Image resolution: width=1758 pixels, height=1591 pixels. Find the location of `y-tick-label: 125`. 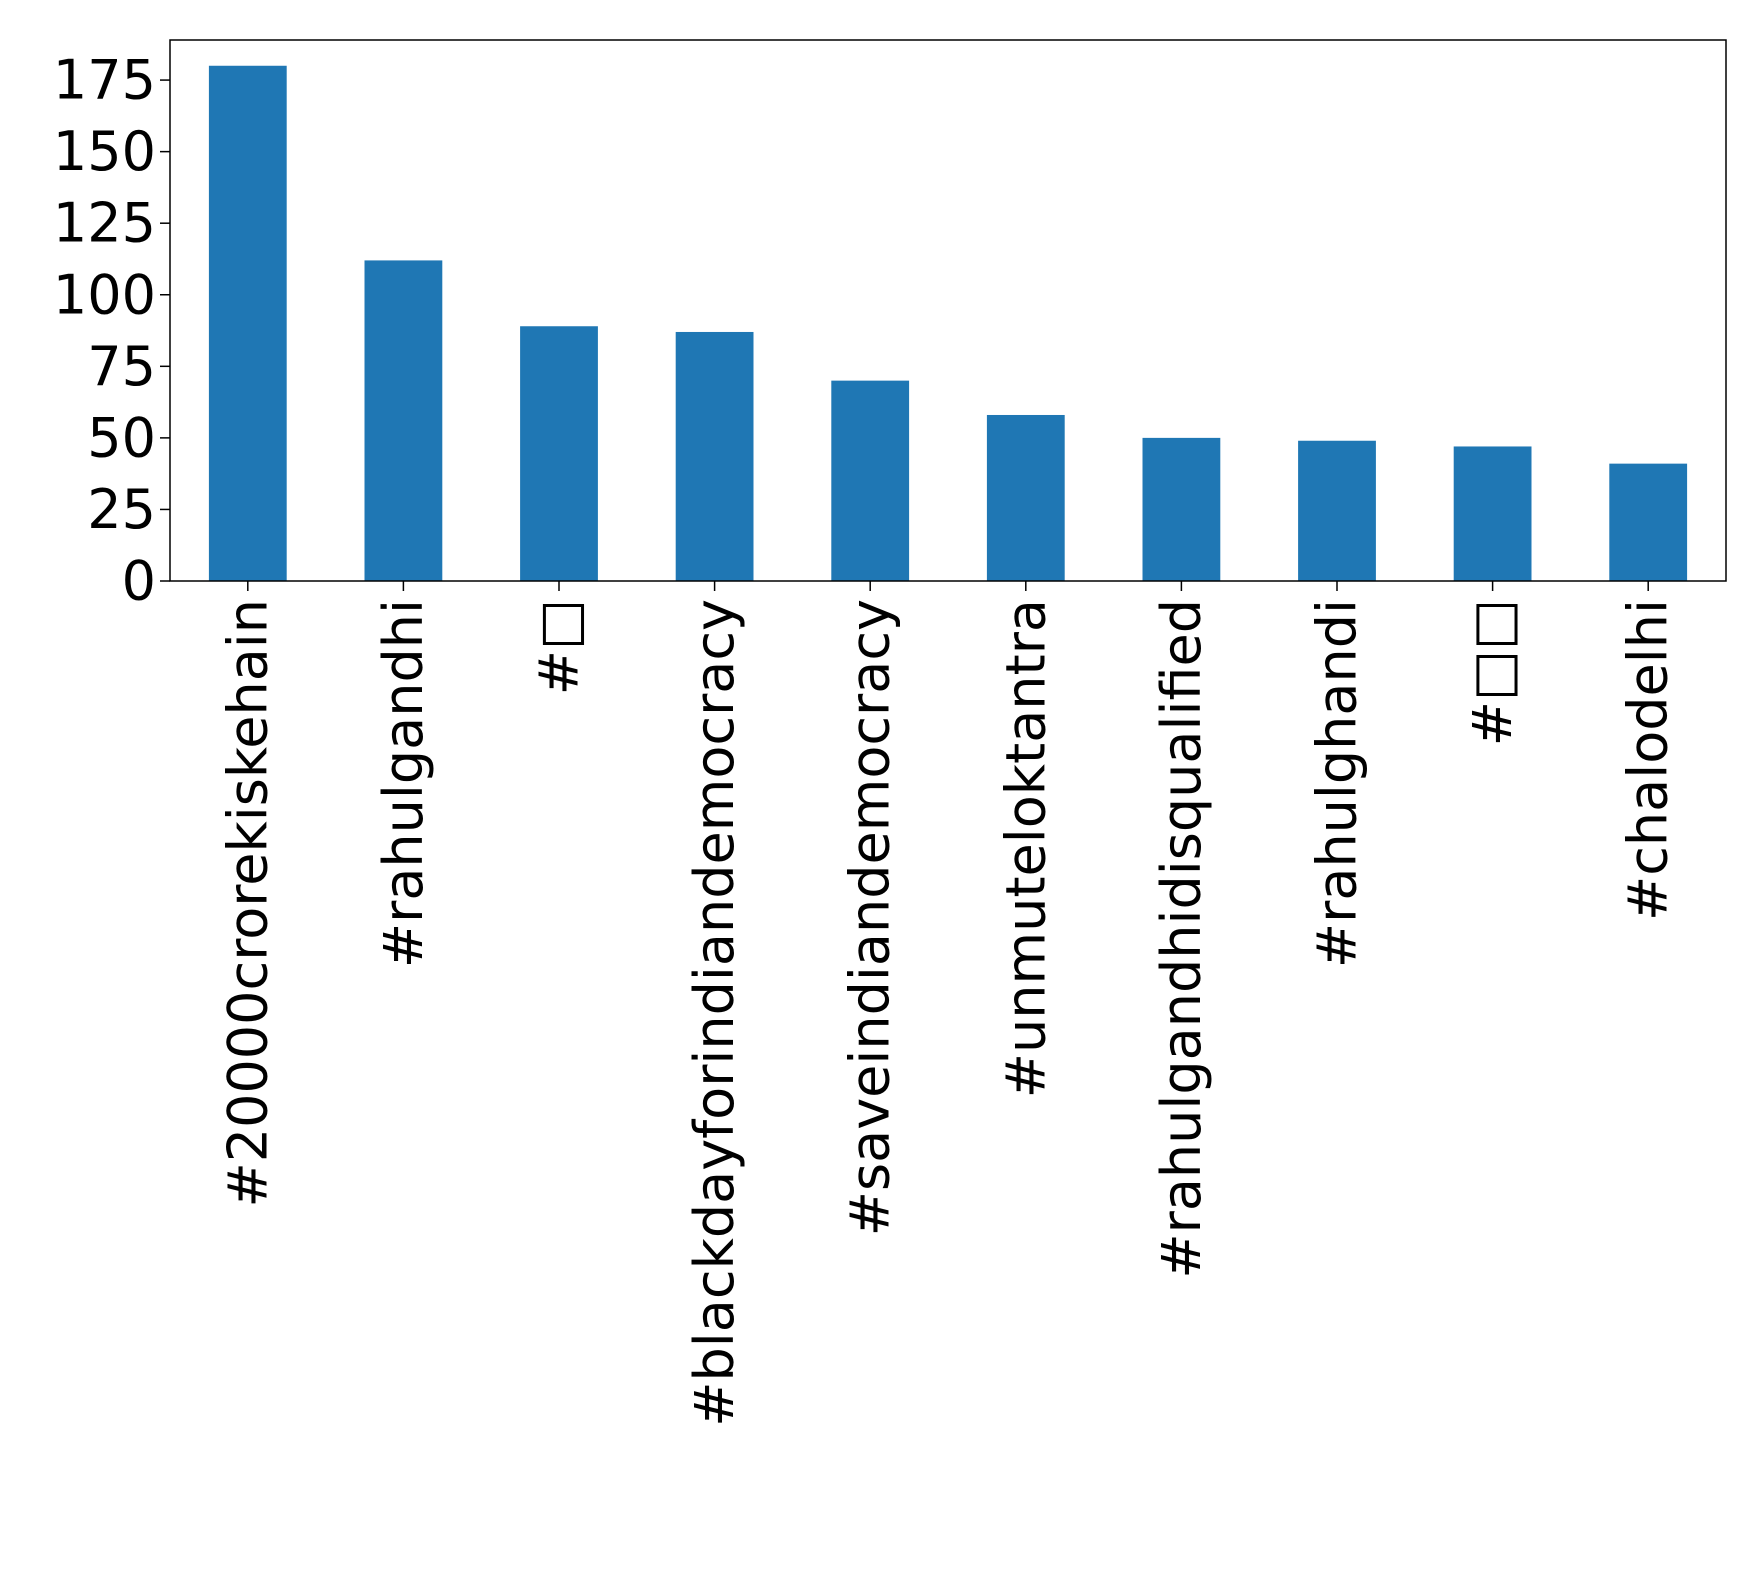

y-tick-label: 125 is located at coordinates (104, 223).